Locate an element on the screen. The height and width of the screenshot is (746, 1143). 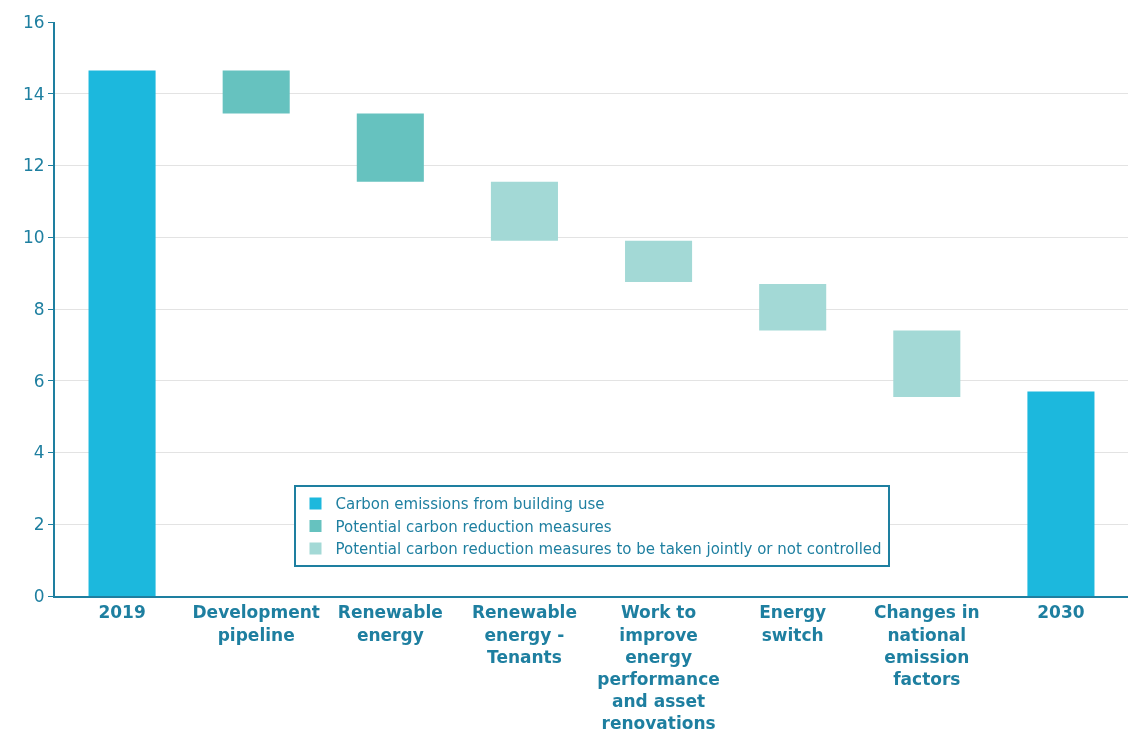
x-tick-label: Work to improve energy performance and asset renovations is located at coordinates (658, 667).